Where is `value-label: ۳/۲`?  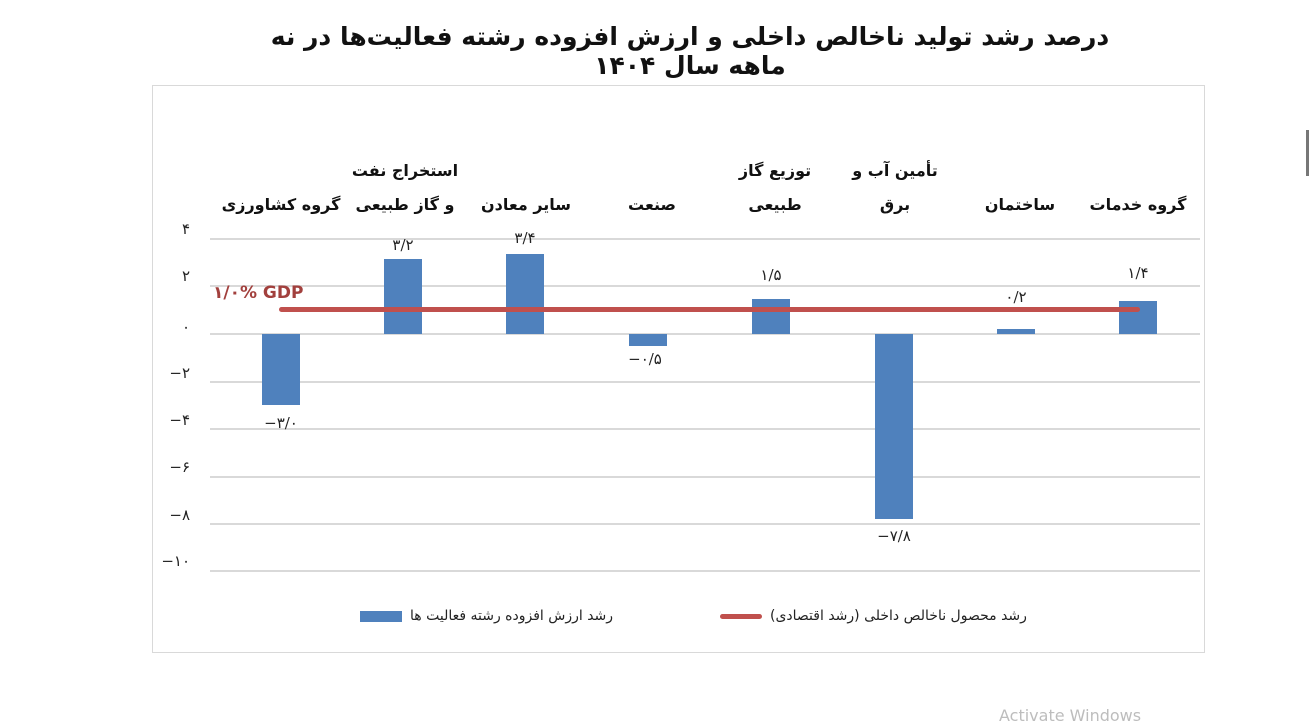
value-label: ۳/۲ is located at coordinates (403, 245).